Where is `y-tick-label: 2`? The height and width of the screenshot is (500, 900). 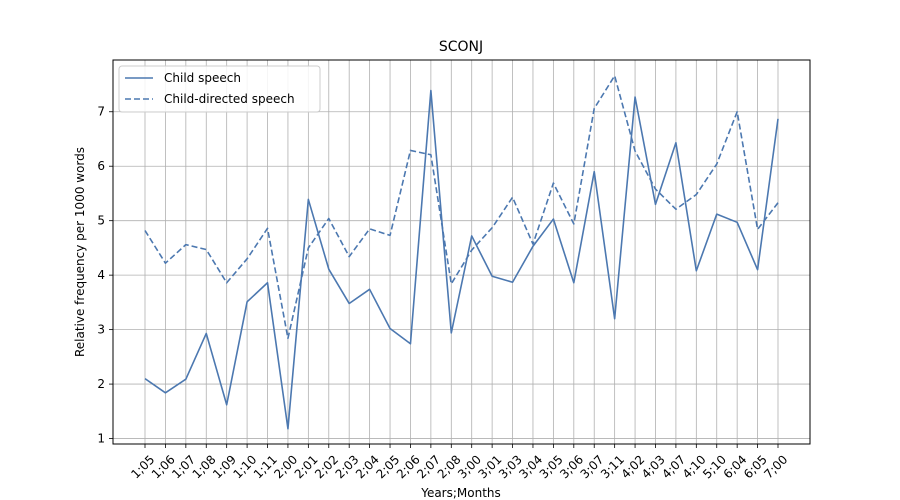 y-tick-label: 2 is located at coordinates (101, 384).